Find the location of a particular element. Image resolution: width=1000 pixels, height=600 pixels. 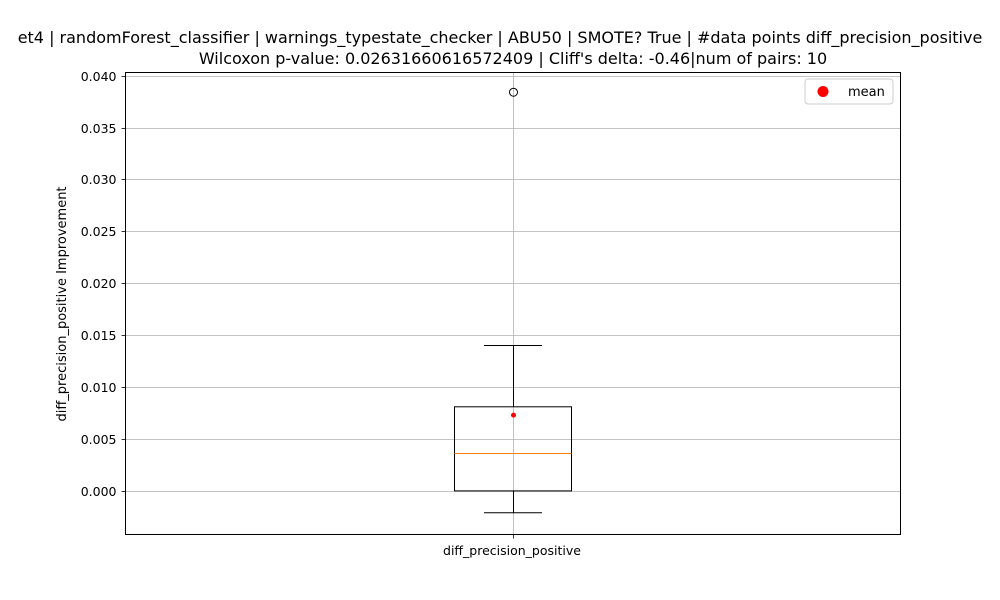

y-tick-label: 0.040 is located at coordinates (99, 76).